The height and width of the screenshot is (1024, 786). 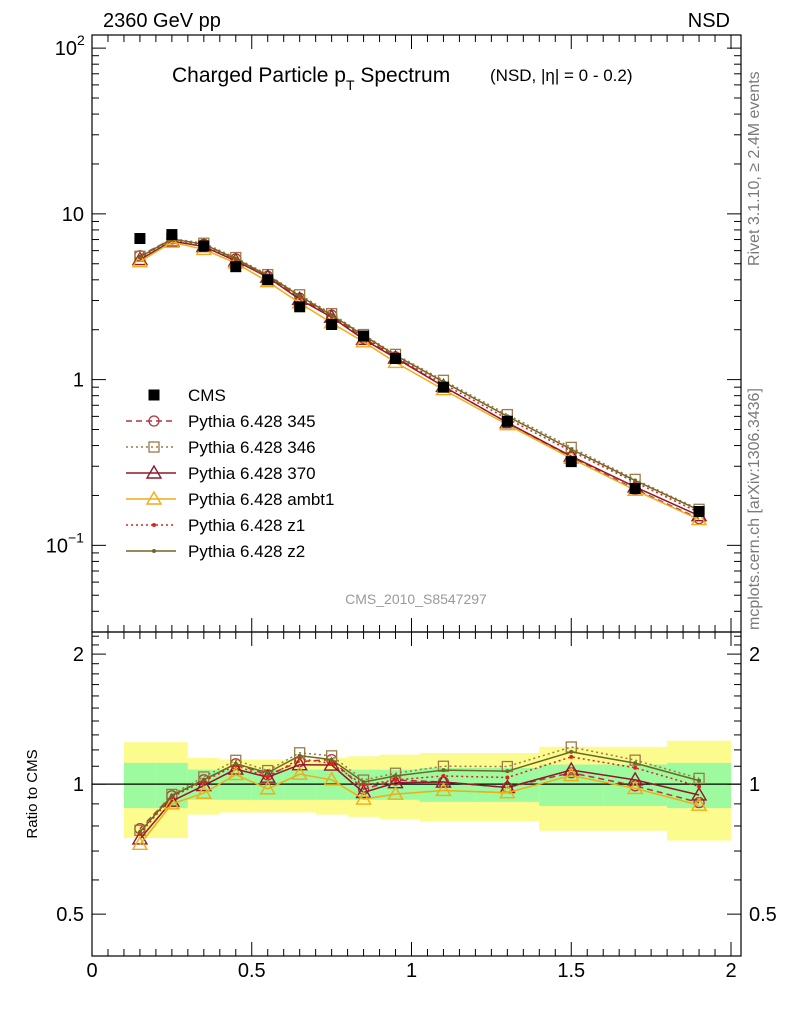 I want to click on y-tick-exponent: 2, so click(x=81, y=40).